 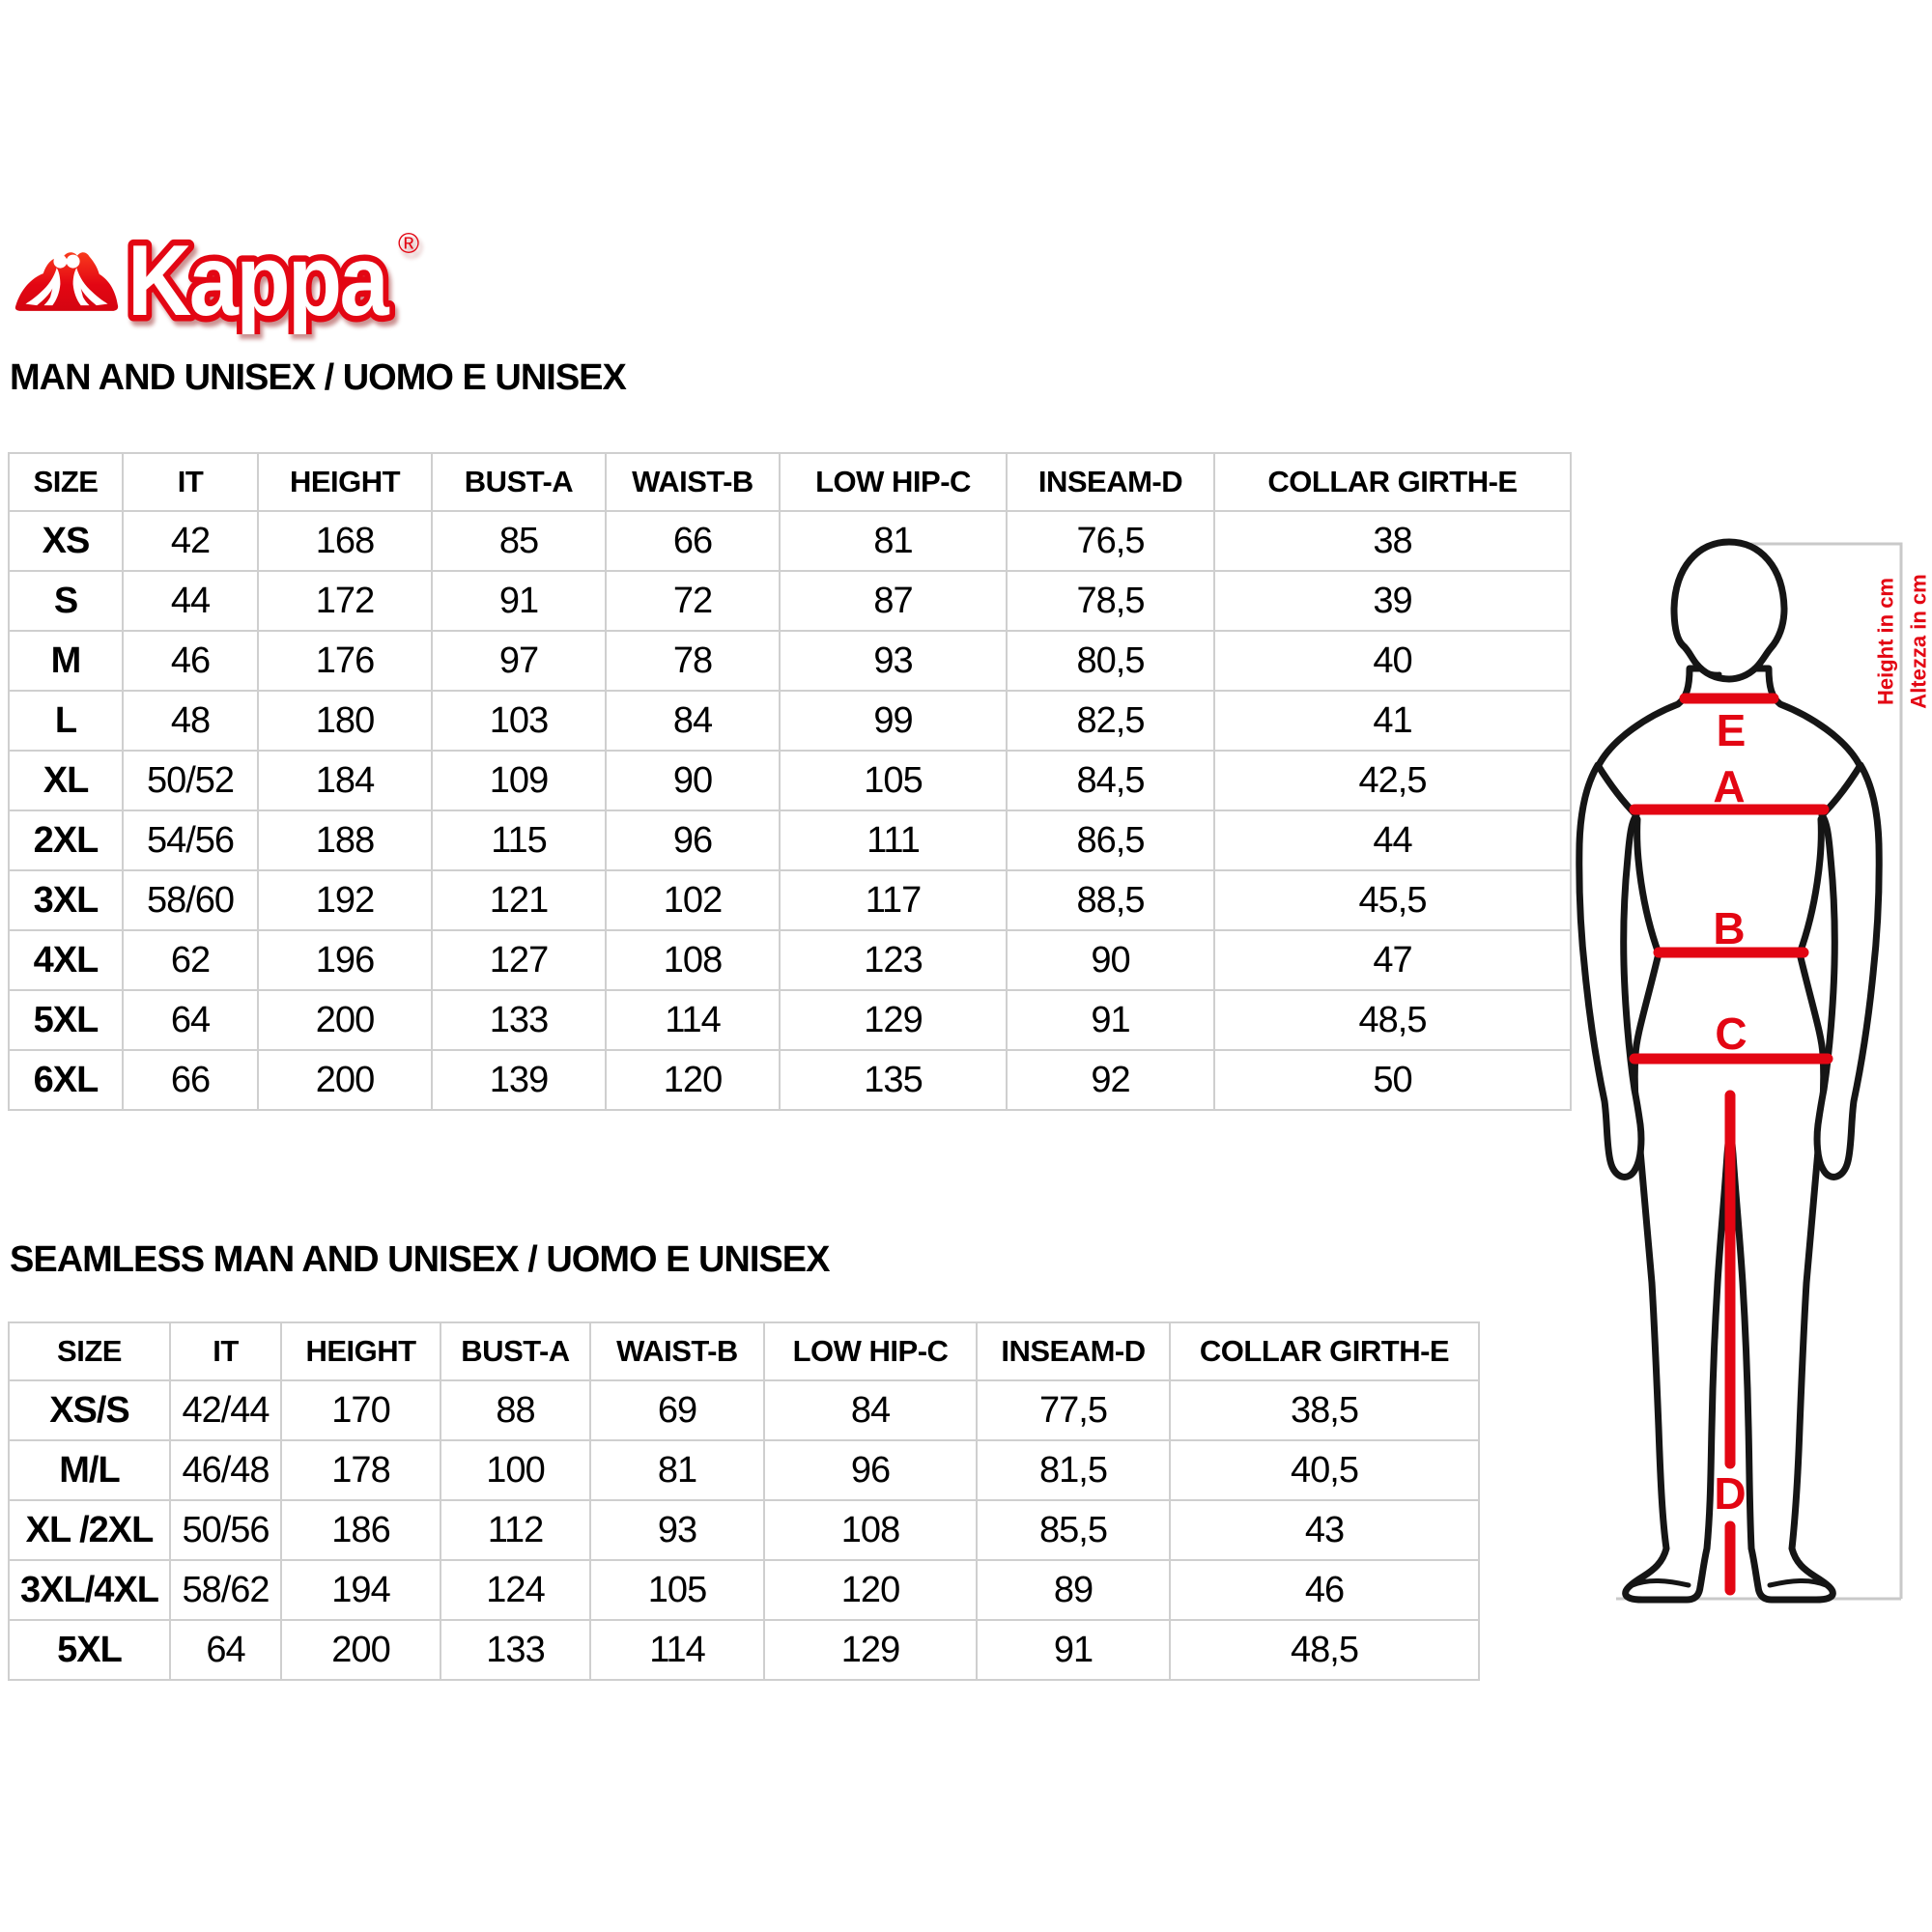 I want to click on table-cell: 6XL, so click(x=66, y=1080).